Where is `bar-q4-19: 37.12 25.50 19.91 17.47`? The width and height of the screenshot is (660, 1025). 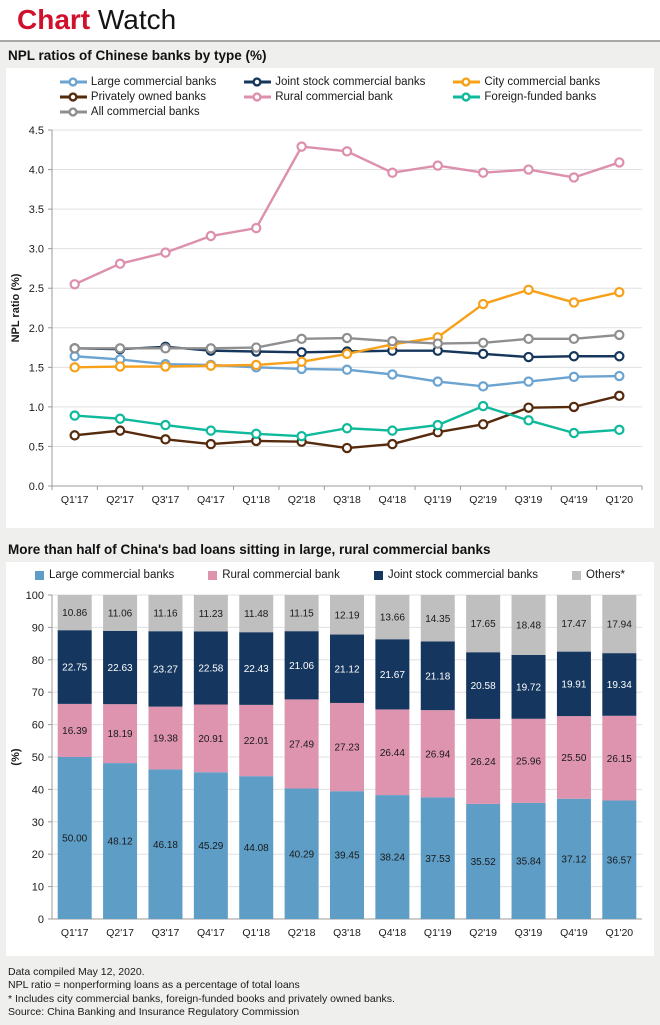 bar-q4-19: 37.12 25.50 19.91 17.47 is located at coordinates (573, 757).